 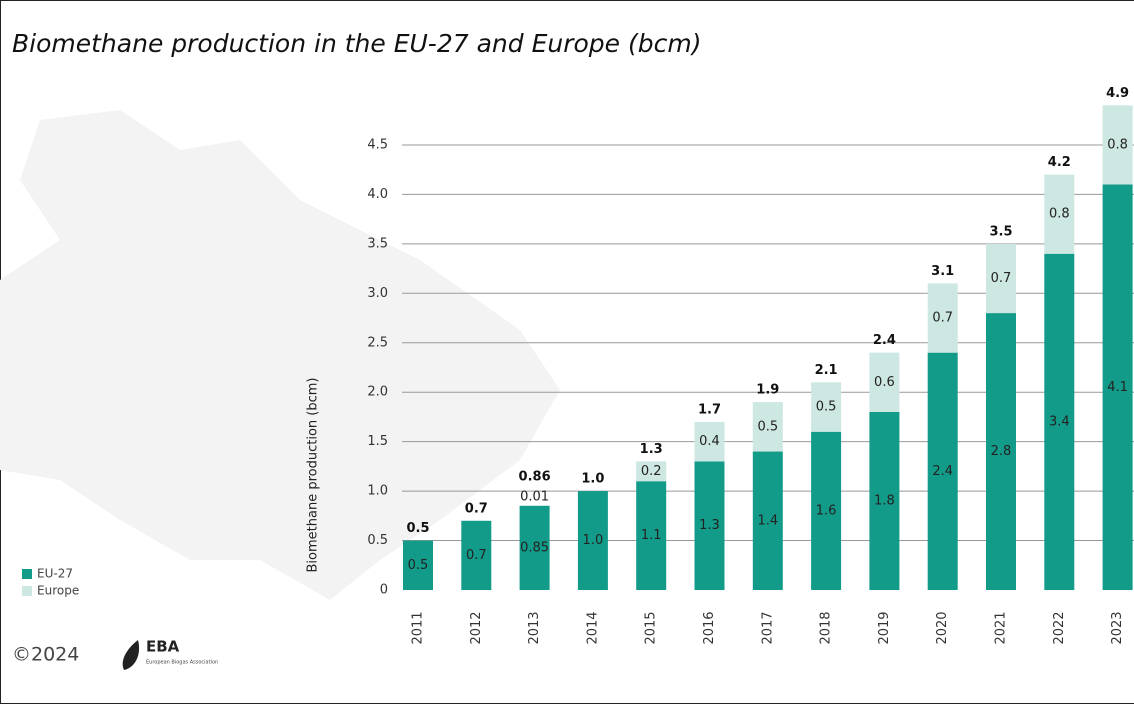 What do you see at coordinates (534, 627) in the screenshot?
I see `x-tick-label: 2013` at bounding box center [534, 627].